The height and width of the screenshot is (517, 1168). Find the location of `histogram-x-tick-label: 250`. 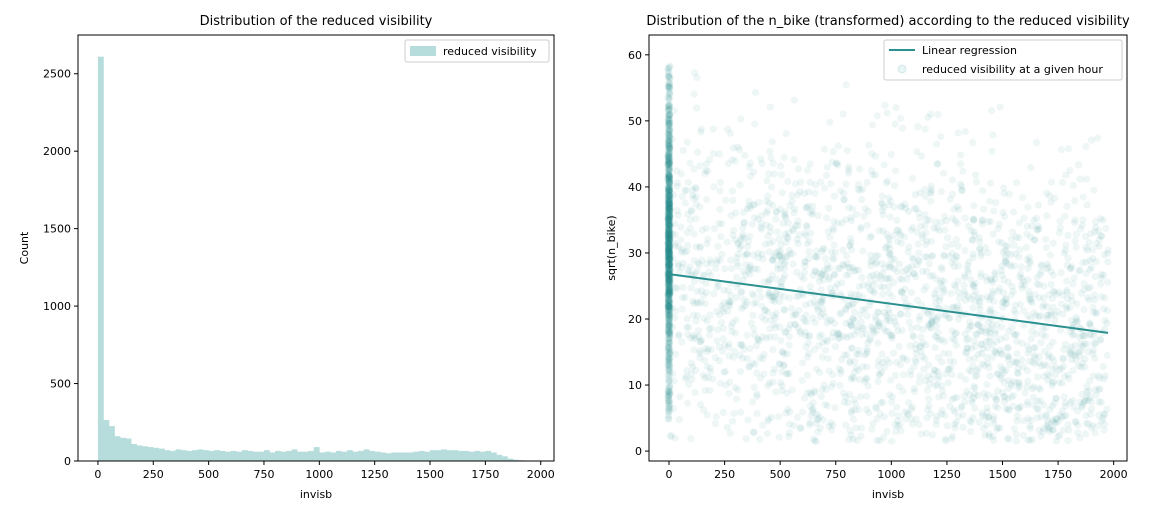

histogram-x-tick-label: 250 is located at coordinates (153, 474).